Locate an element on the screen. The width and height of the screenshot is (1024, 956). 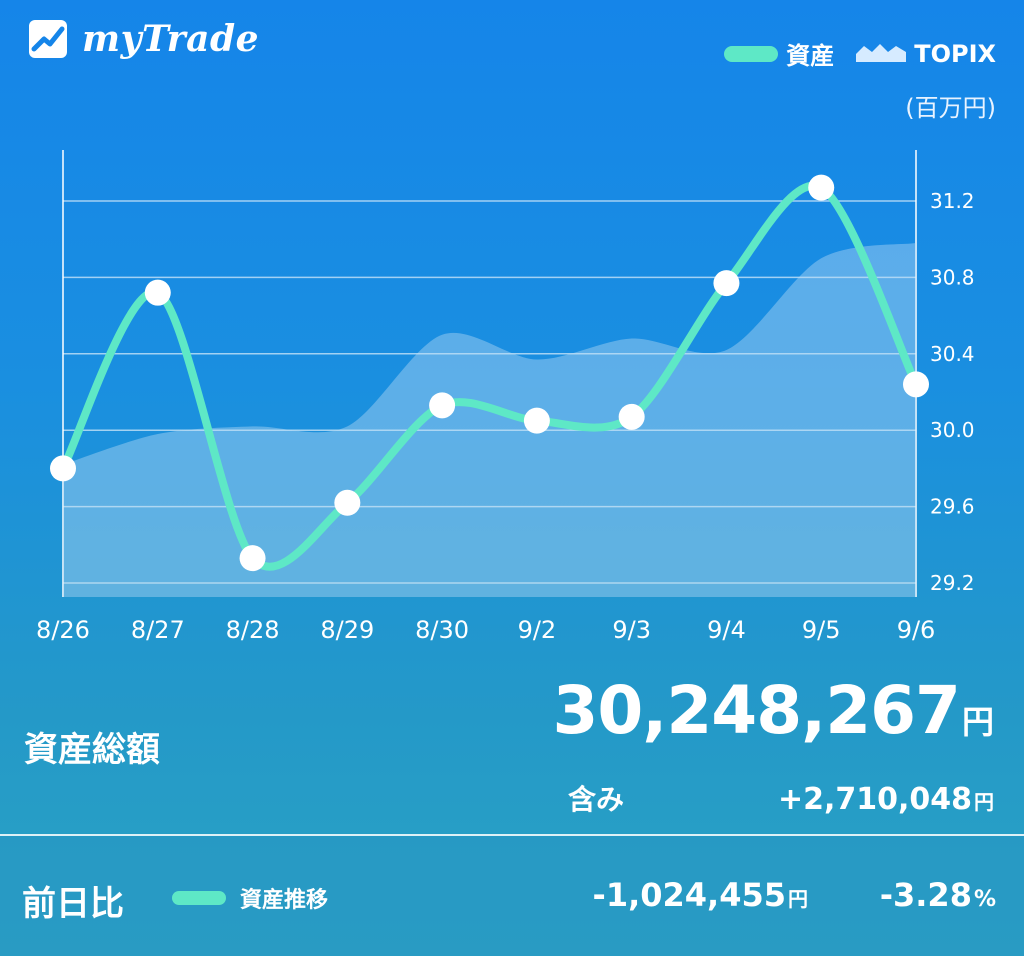
legend-item-topix: TOPIX is located at coordinates (926, 54).